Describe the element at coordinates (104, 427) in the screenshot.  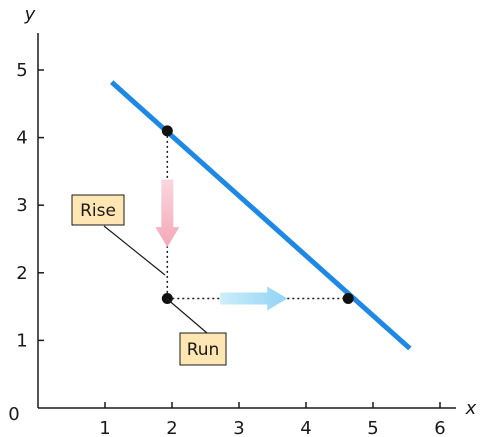
I see `x-tick-label: 1` at that location.